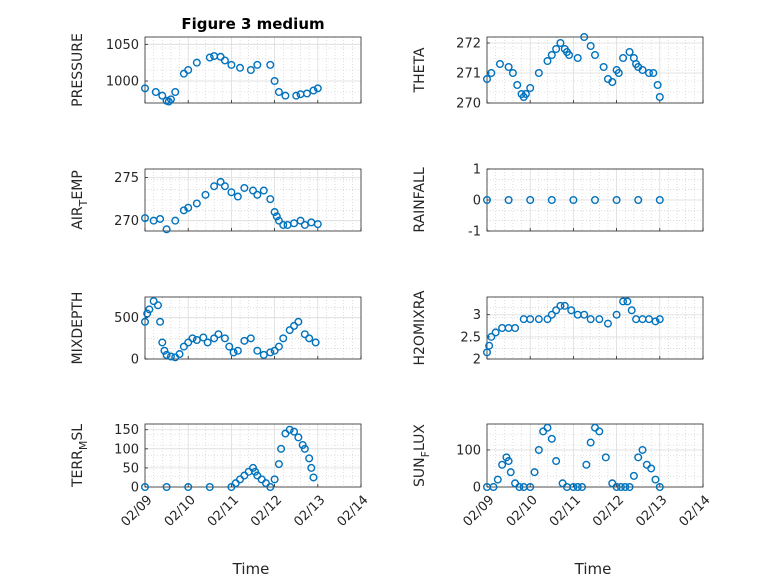  What do you see at coordinates (353, 511) in the screenshot?
I see `x-tick-label: 02/14` at bounding box center [353, 511].